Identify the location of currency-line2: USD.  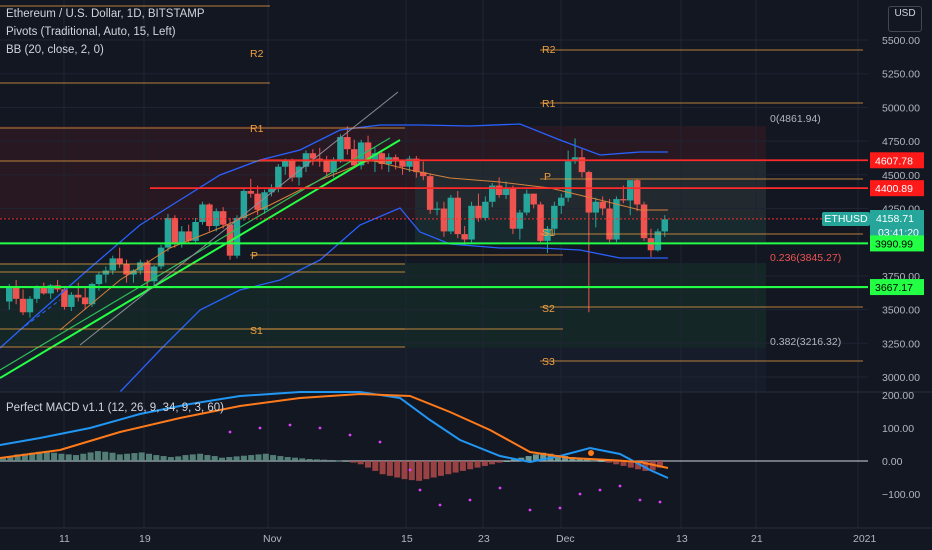
(905, 13).